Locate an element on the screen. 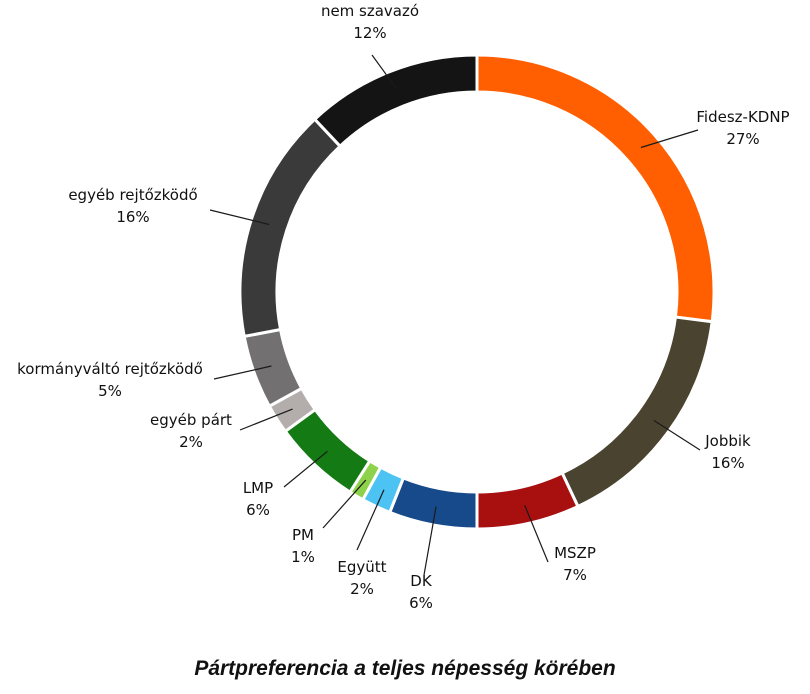 This screenshot has height=694, width=810. slice-name-label-2: MSZP is located at coordinates (575, 553).